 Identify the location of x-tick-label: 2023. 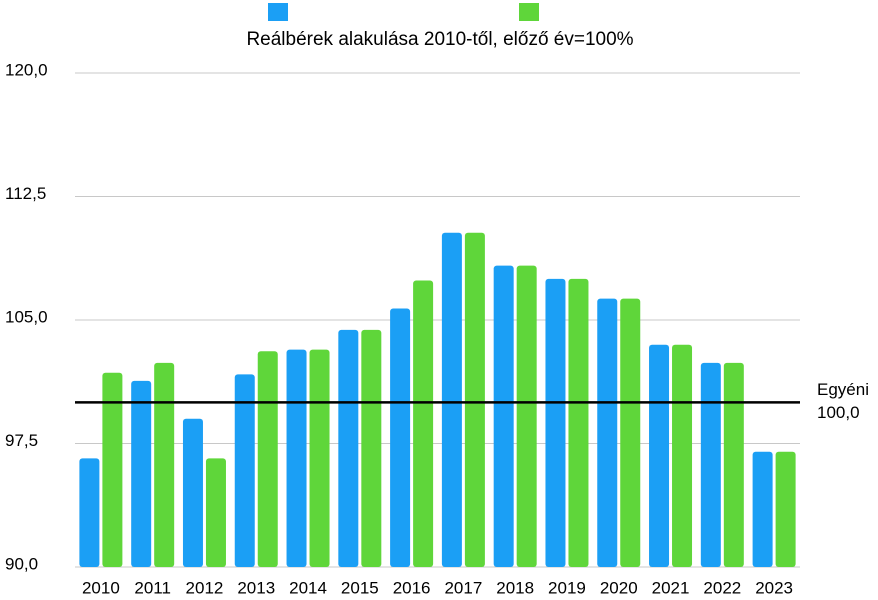
(774, 587).